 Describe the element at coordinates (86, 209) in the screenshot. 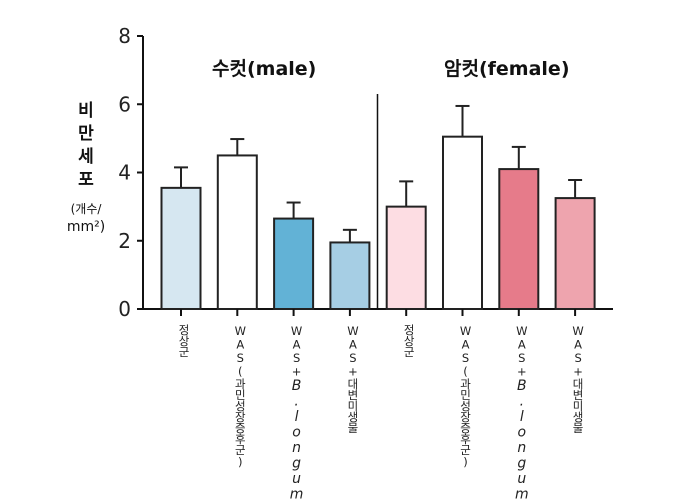

I see `y-axis-unit: (개수/` at that location.